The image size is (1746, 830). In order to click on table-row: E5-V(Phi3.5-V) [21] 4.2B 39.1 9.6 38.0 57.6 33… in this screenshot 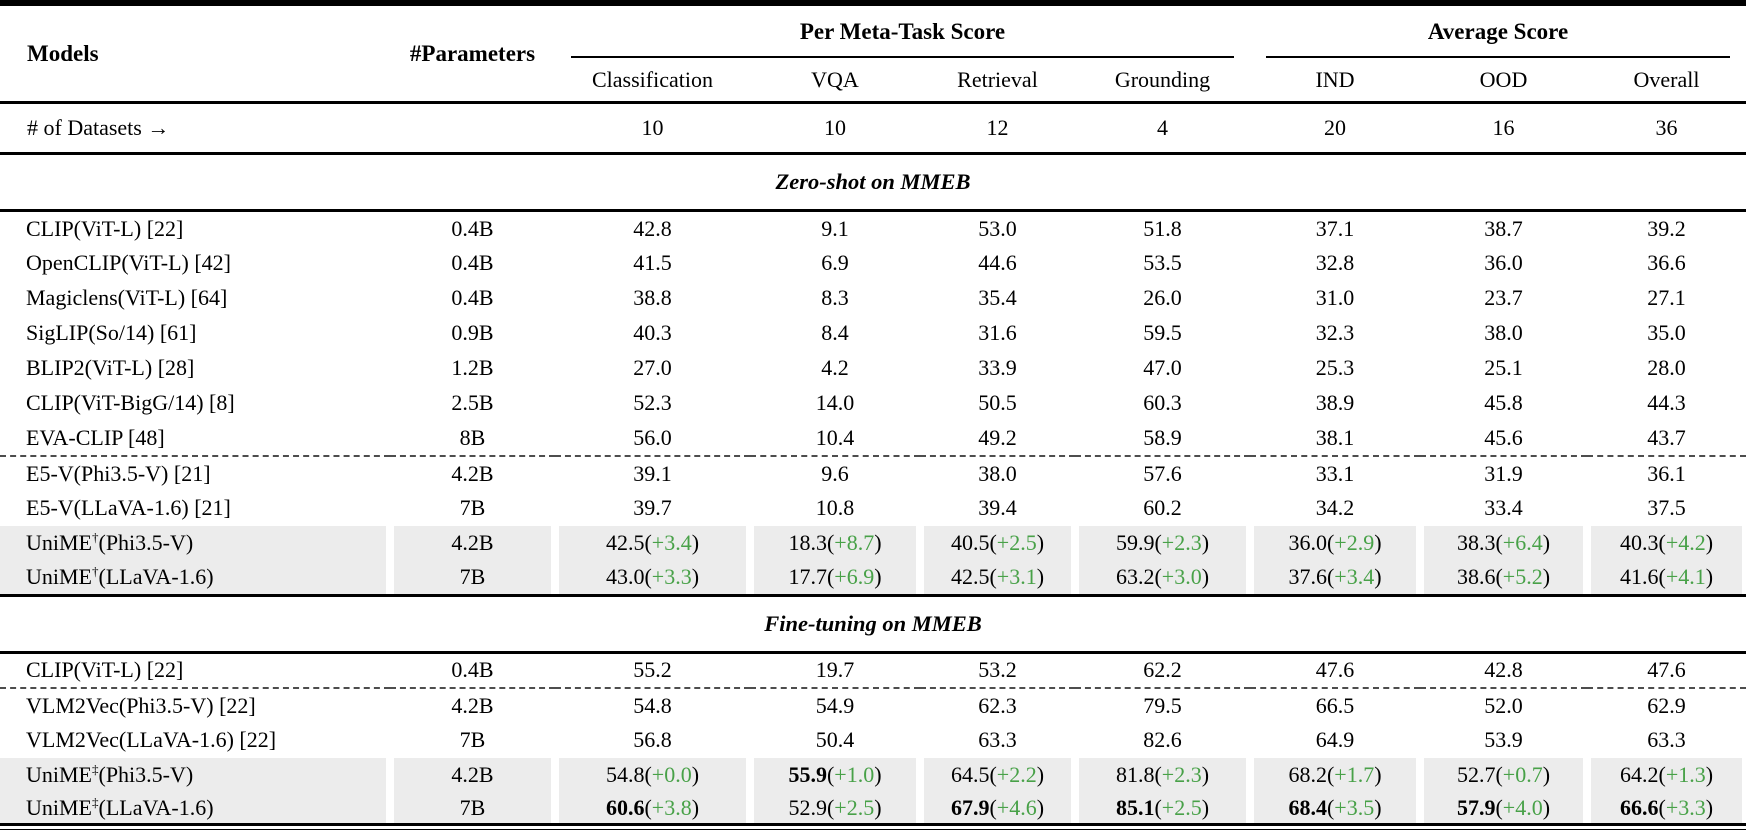, I will do `click(873, 473)`.